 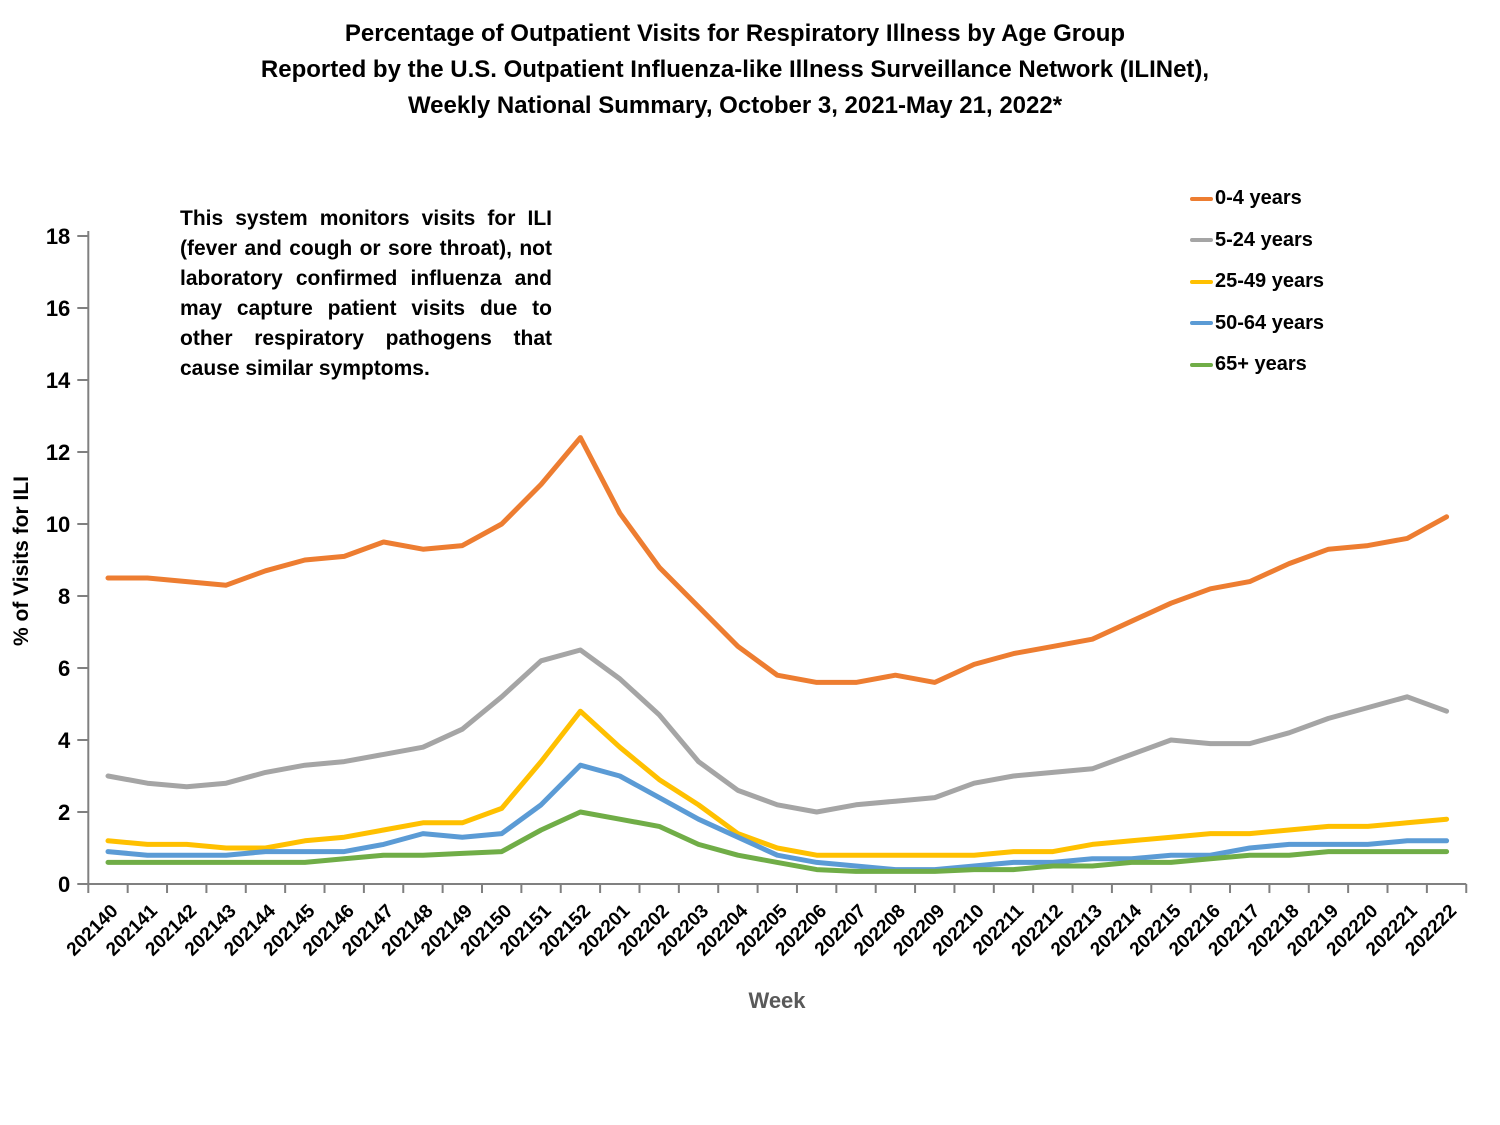 I want to click on legend-item-0-4-years: 0-4 years, so click(x=1257, y=198).